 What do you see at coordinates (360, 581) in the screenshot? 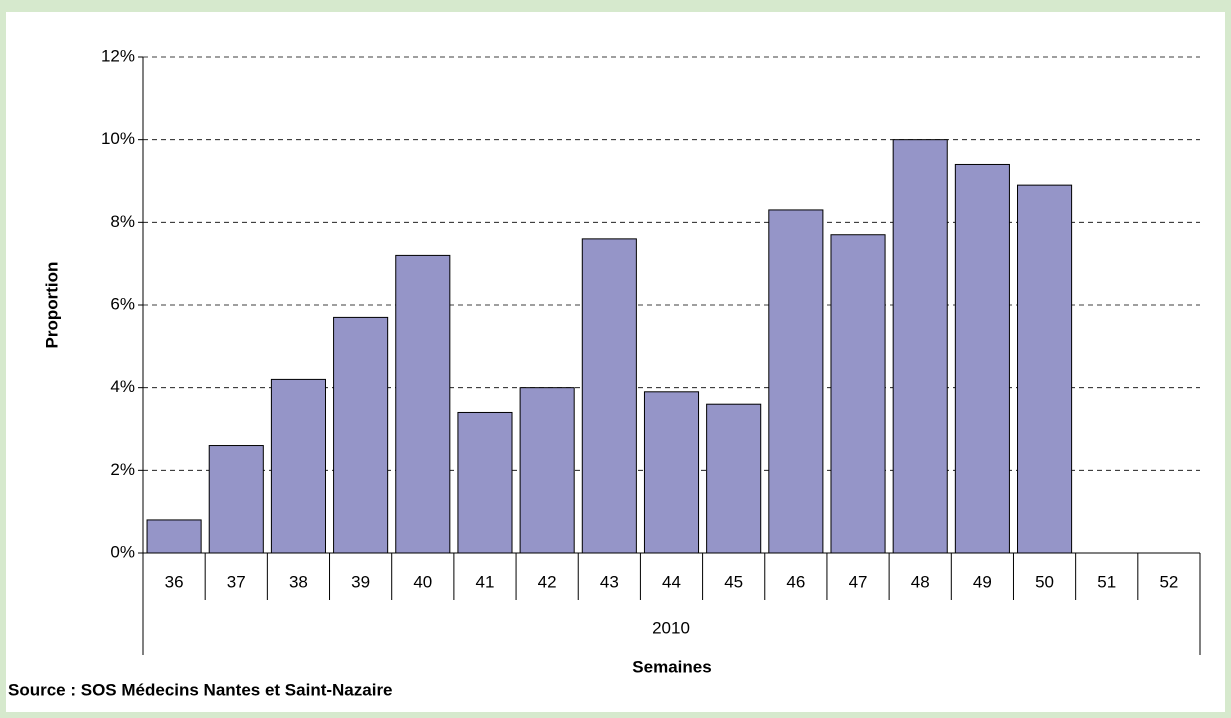
I see `x-tick-label: 39` at bounding box center [360, 581].